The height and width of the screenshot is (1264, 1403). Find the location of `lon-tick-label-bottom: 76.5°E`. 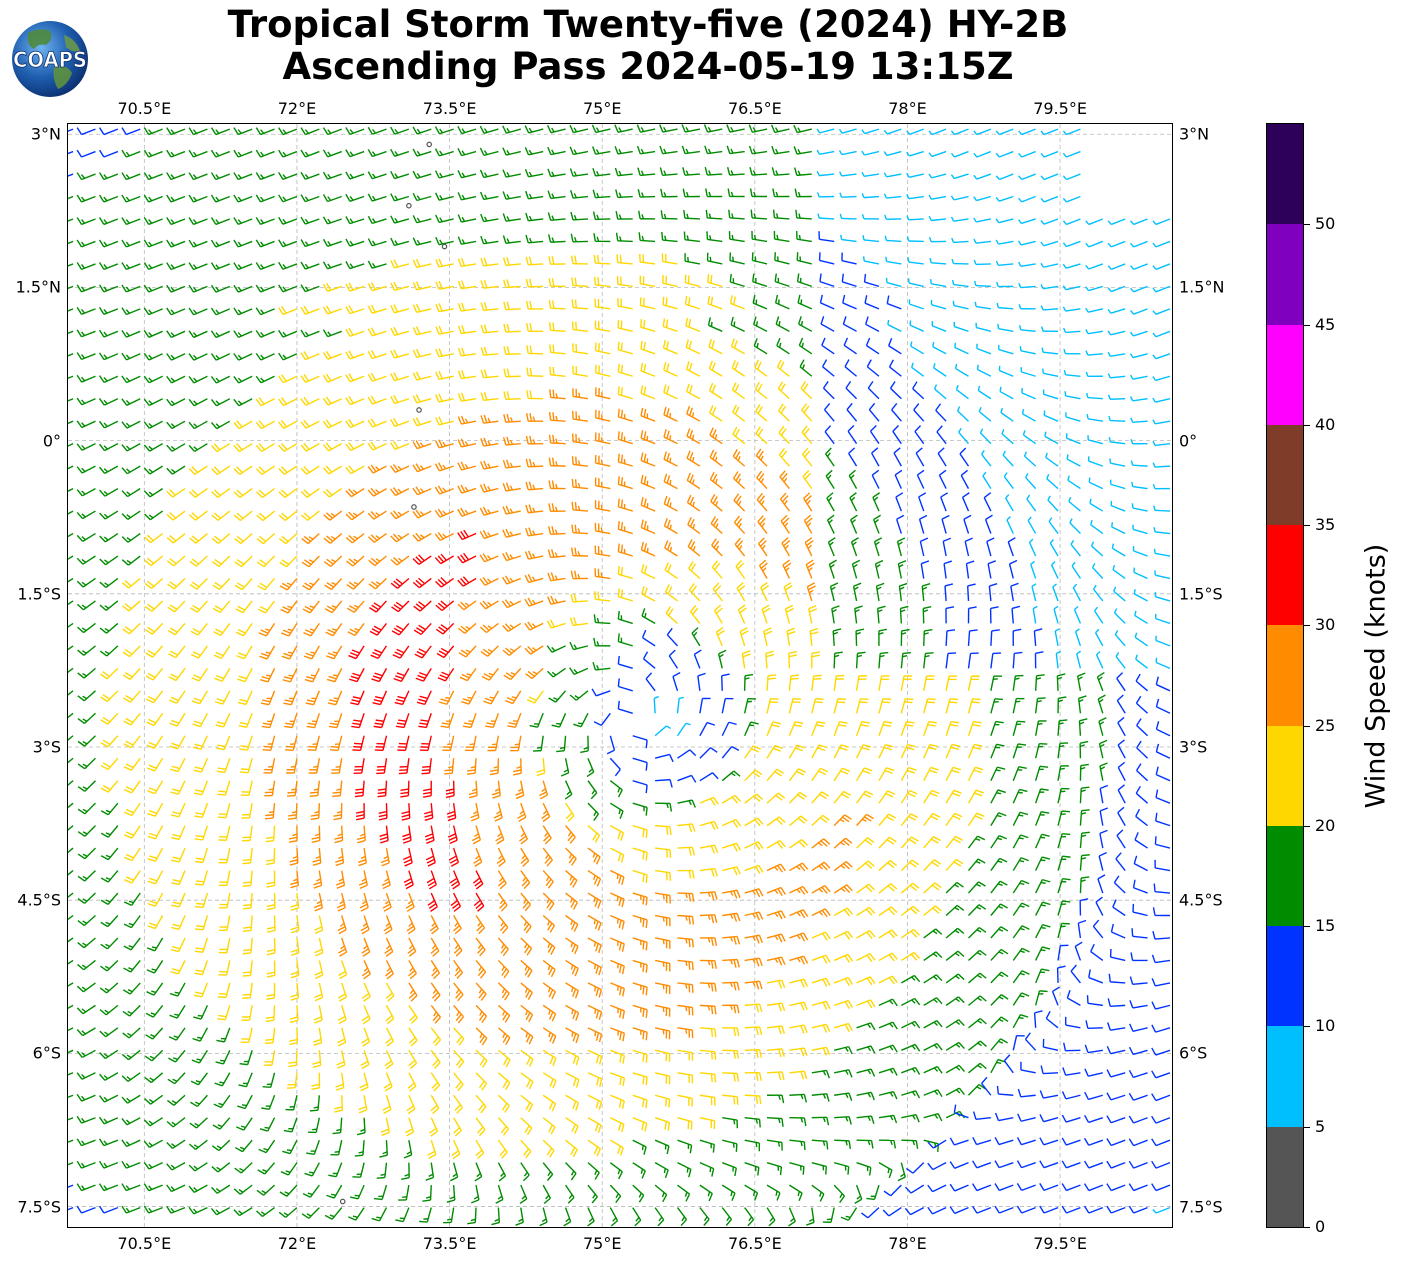

lon-tick-label-bottom: 76.5°E is located at coordinates (754, 1243).